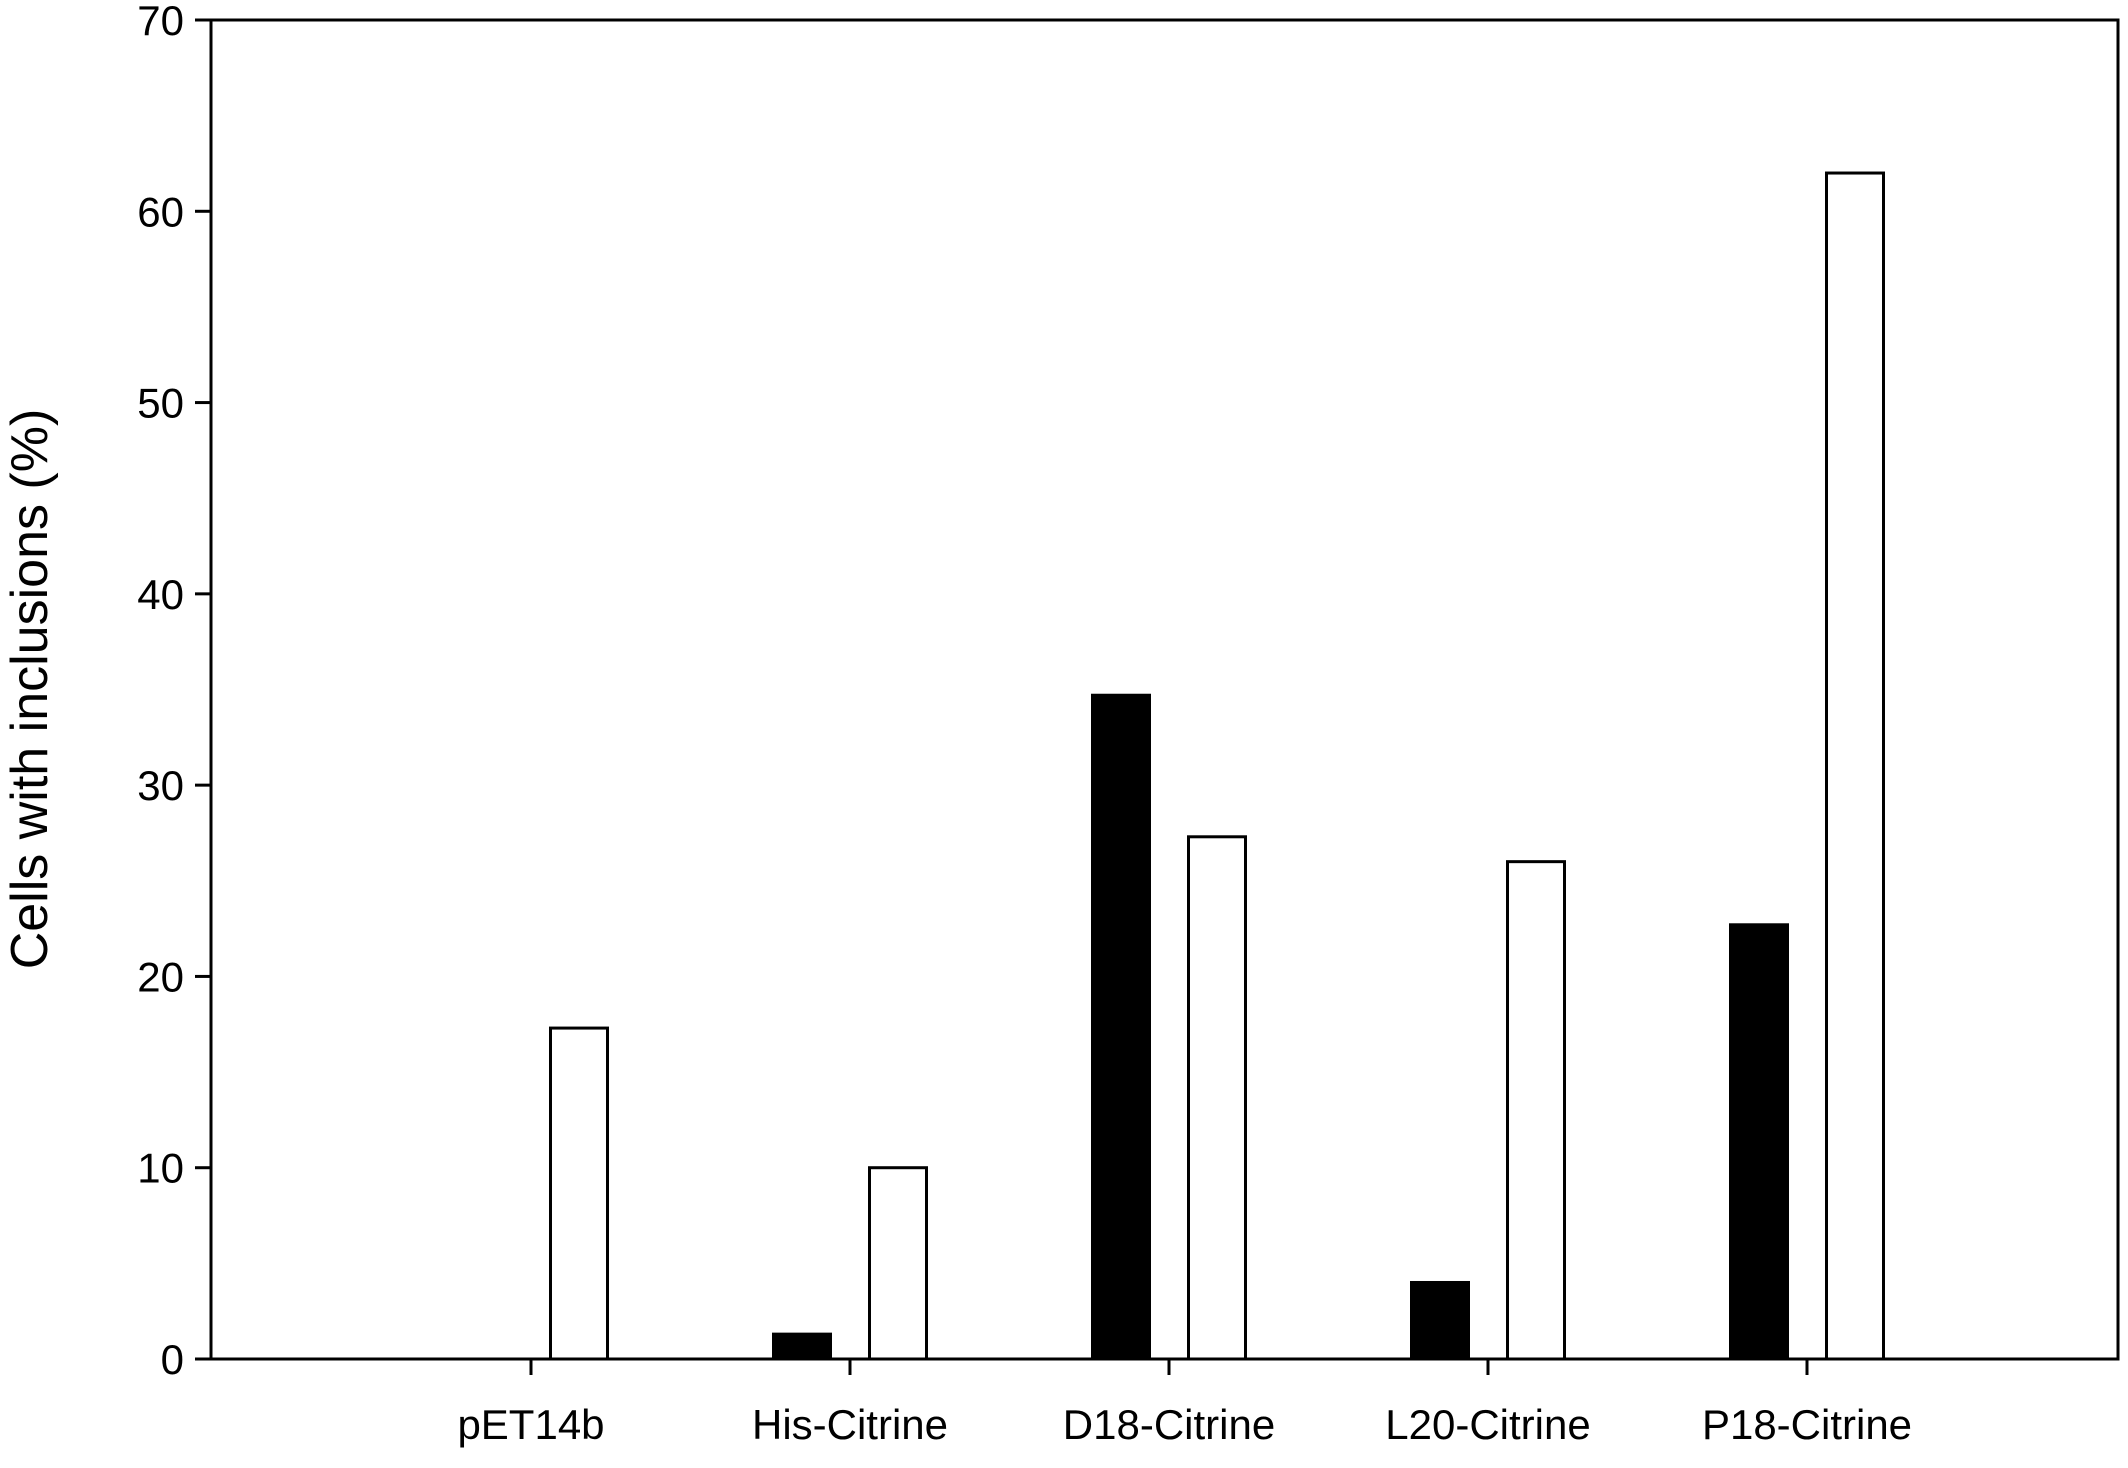 This screenshot has width=2128, height=1468. Describe the element at coordinates (174, 691) in the screenshot. I see `y-axis-ticks: 0 10 20 30 40 50 60 70` at that location.